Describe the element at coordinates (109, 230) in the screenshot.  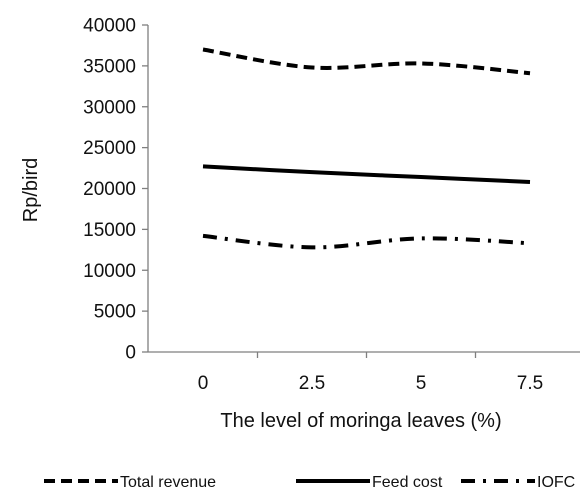
I see `y-tick-label: 15000` at that location.